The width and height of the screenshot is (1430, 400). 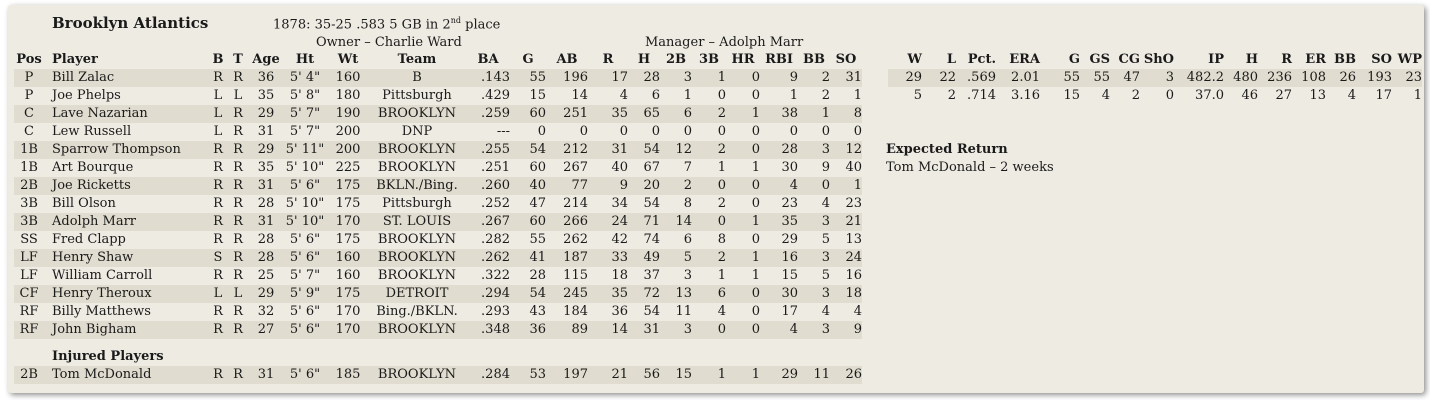 I want to click on pitcher-cell: 26, so click(x=1341, y=78).